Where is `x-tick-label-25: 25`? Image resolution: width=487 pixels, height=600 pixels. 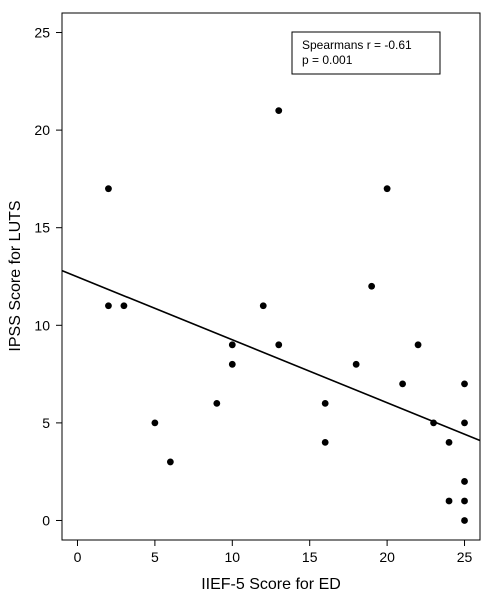
x-tick-label-25: 25 is located at coordinates (465, 557).